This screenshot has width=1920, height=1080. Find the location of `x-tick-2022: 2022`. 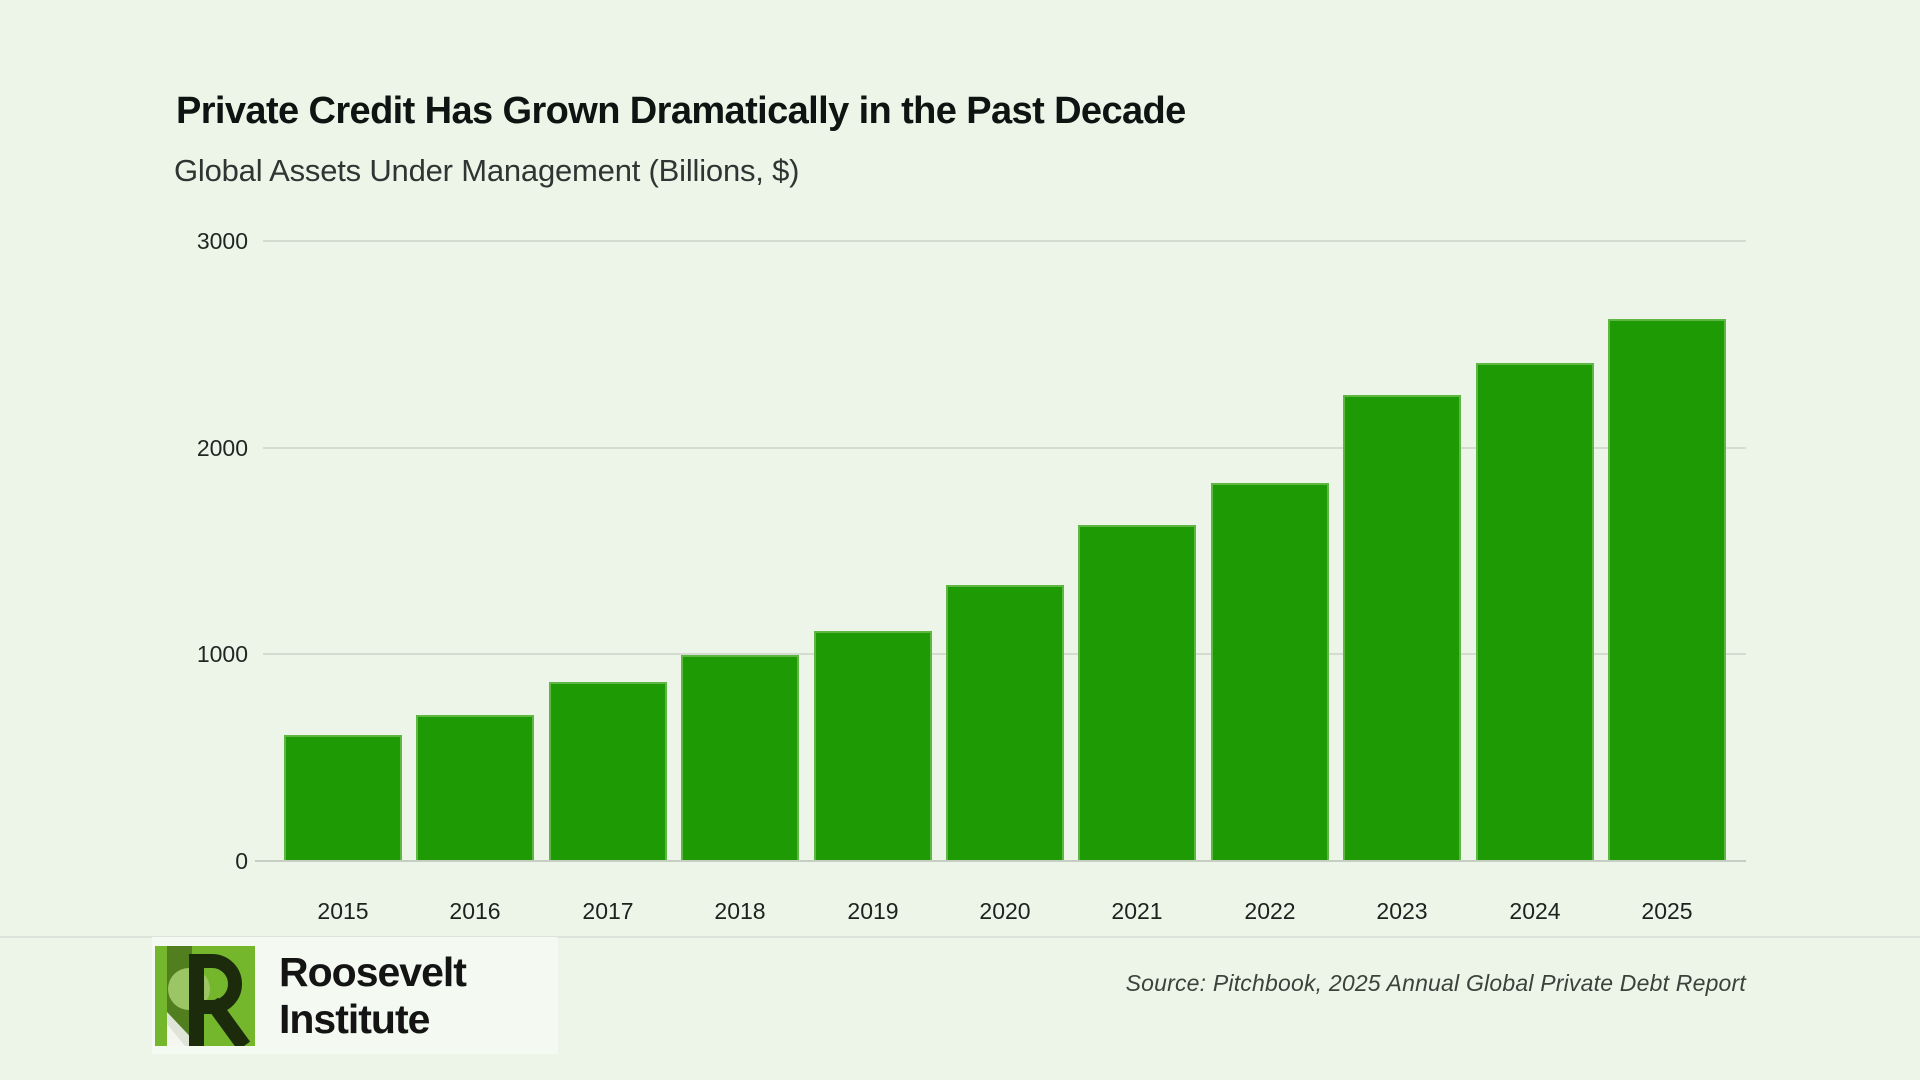

x-tick-2022: 2022 is located at coordinates (1270, 911).